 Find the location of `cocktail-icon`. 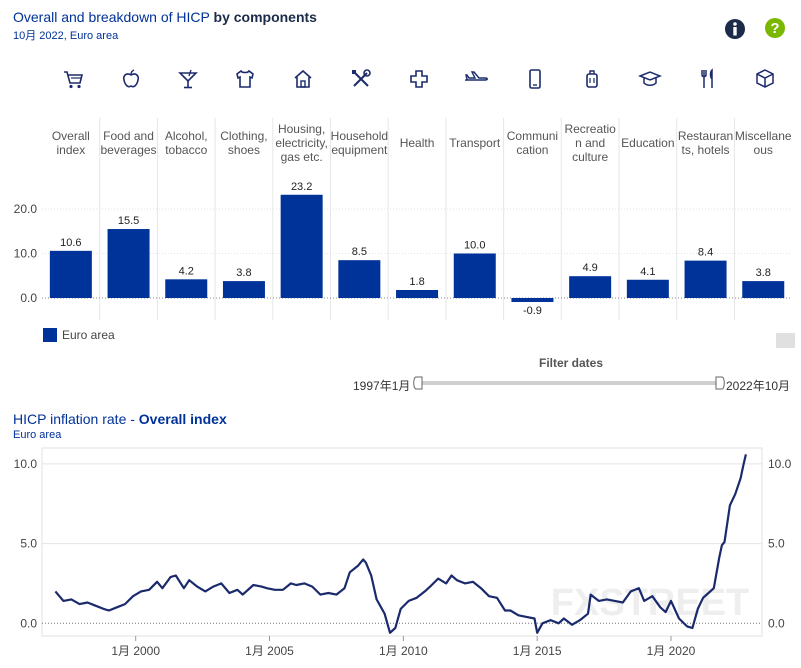

cocktail-icon is located at coordinates (188, 79).